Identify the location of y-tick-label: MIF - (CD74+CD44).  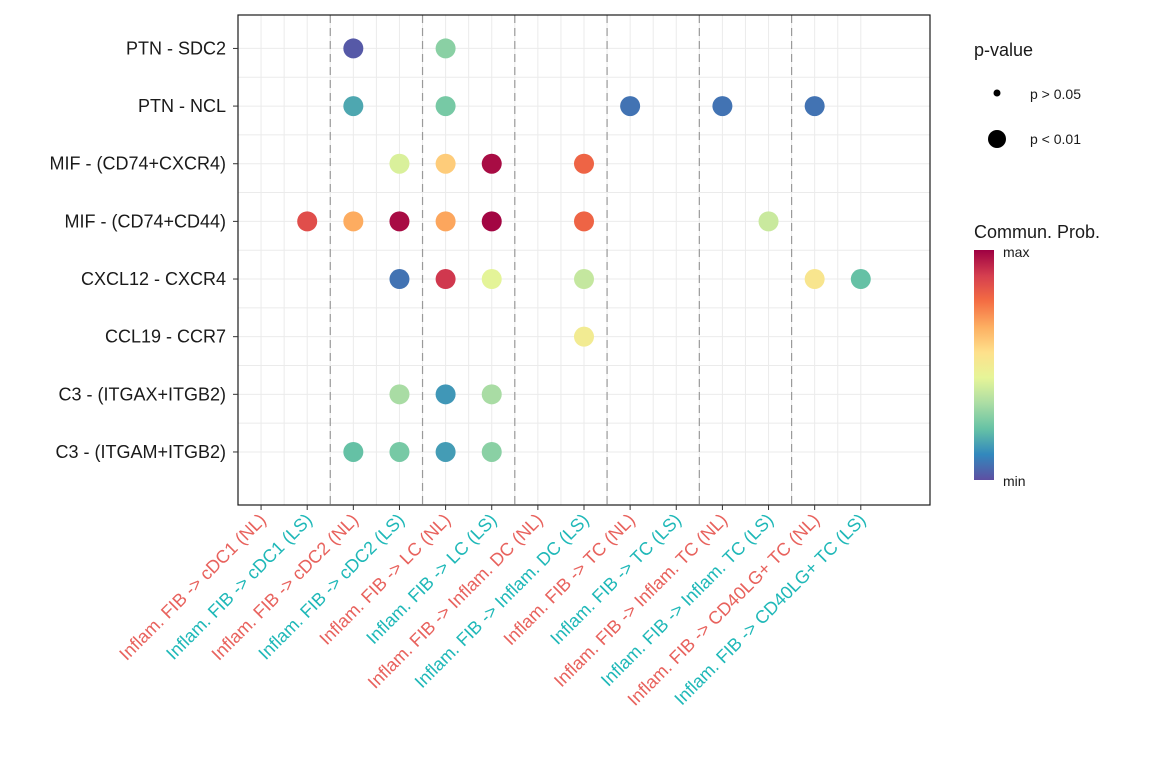
(145, 221).